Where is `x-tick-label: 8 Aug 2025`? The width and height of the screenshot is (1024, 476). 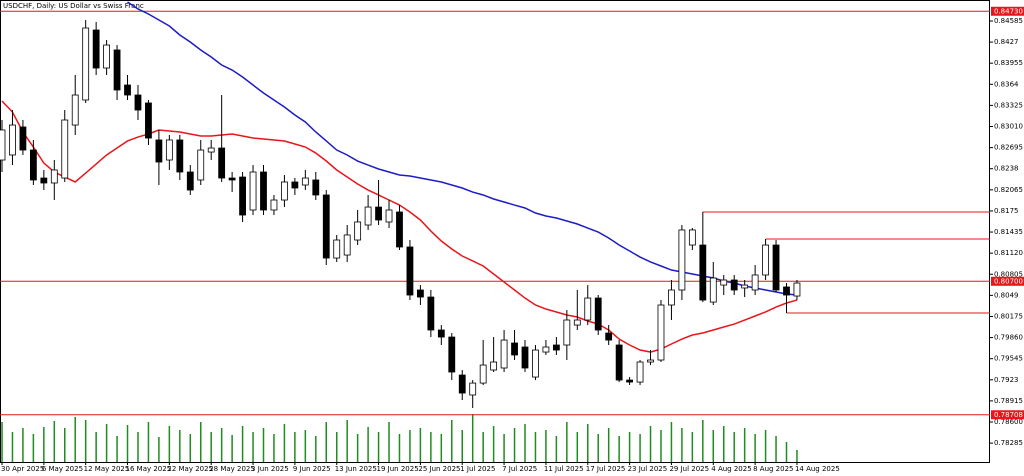 x-tick-label: 8 Aug 2025 is located at coordinates (773, 469).